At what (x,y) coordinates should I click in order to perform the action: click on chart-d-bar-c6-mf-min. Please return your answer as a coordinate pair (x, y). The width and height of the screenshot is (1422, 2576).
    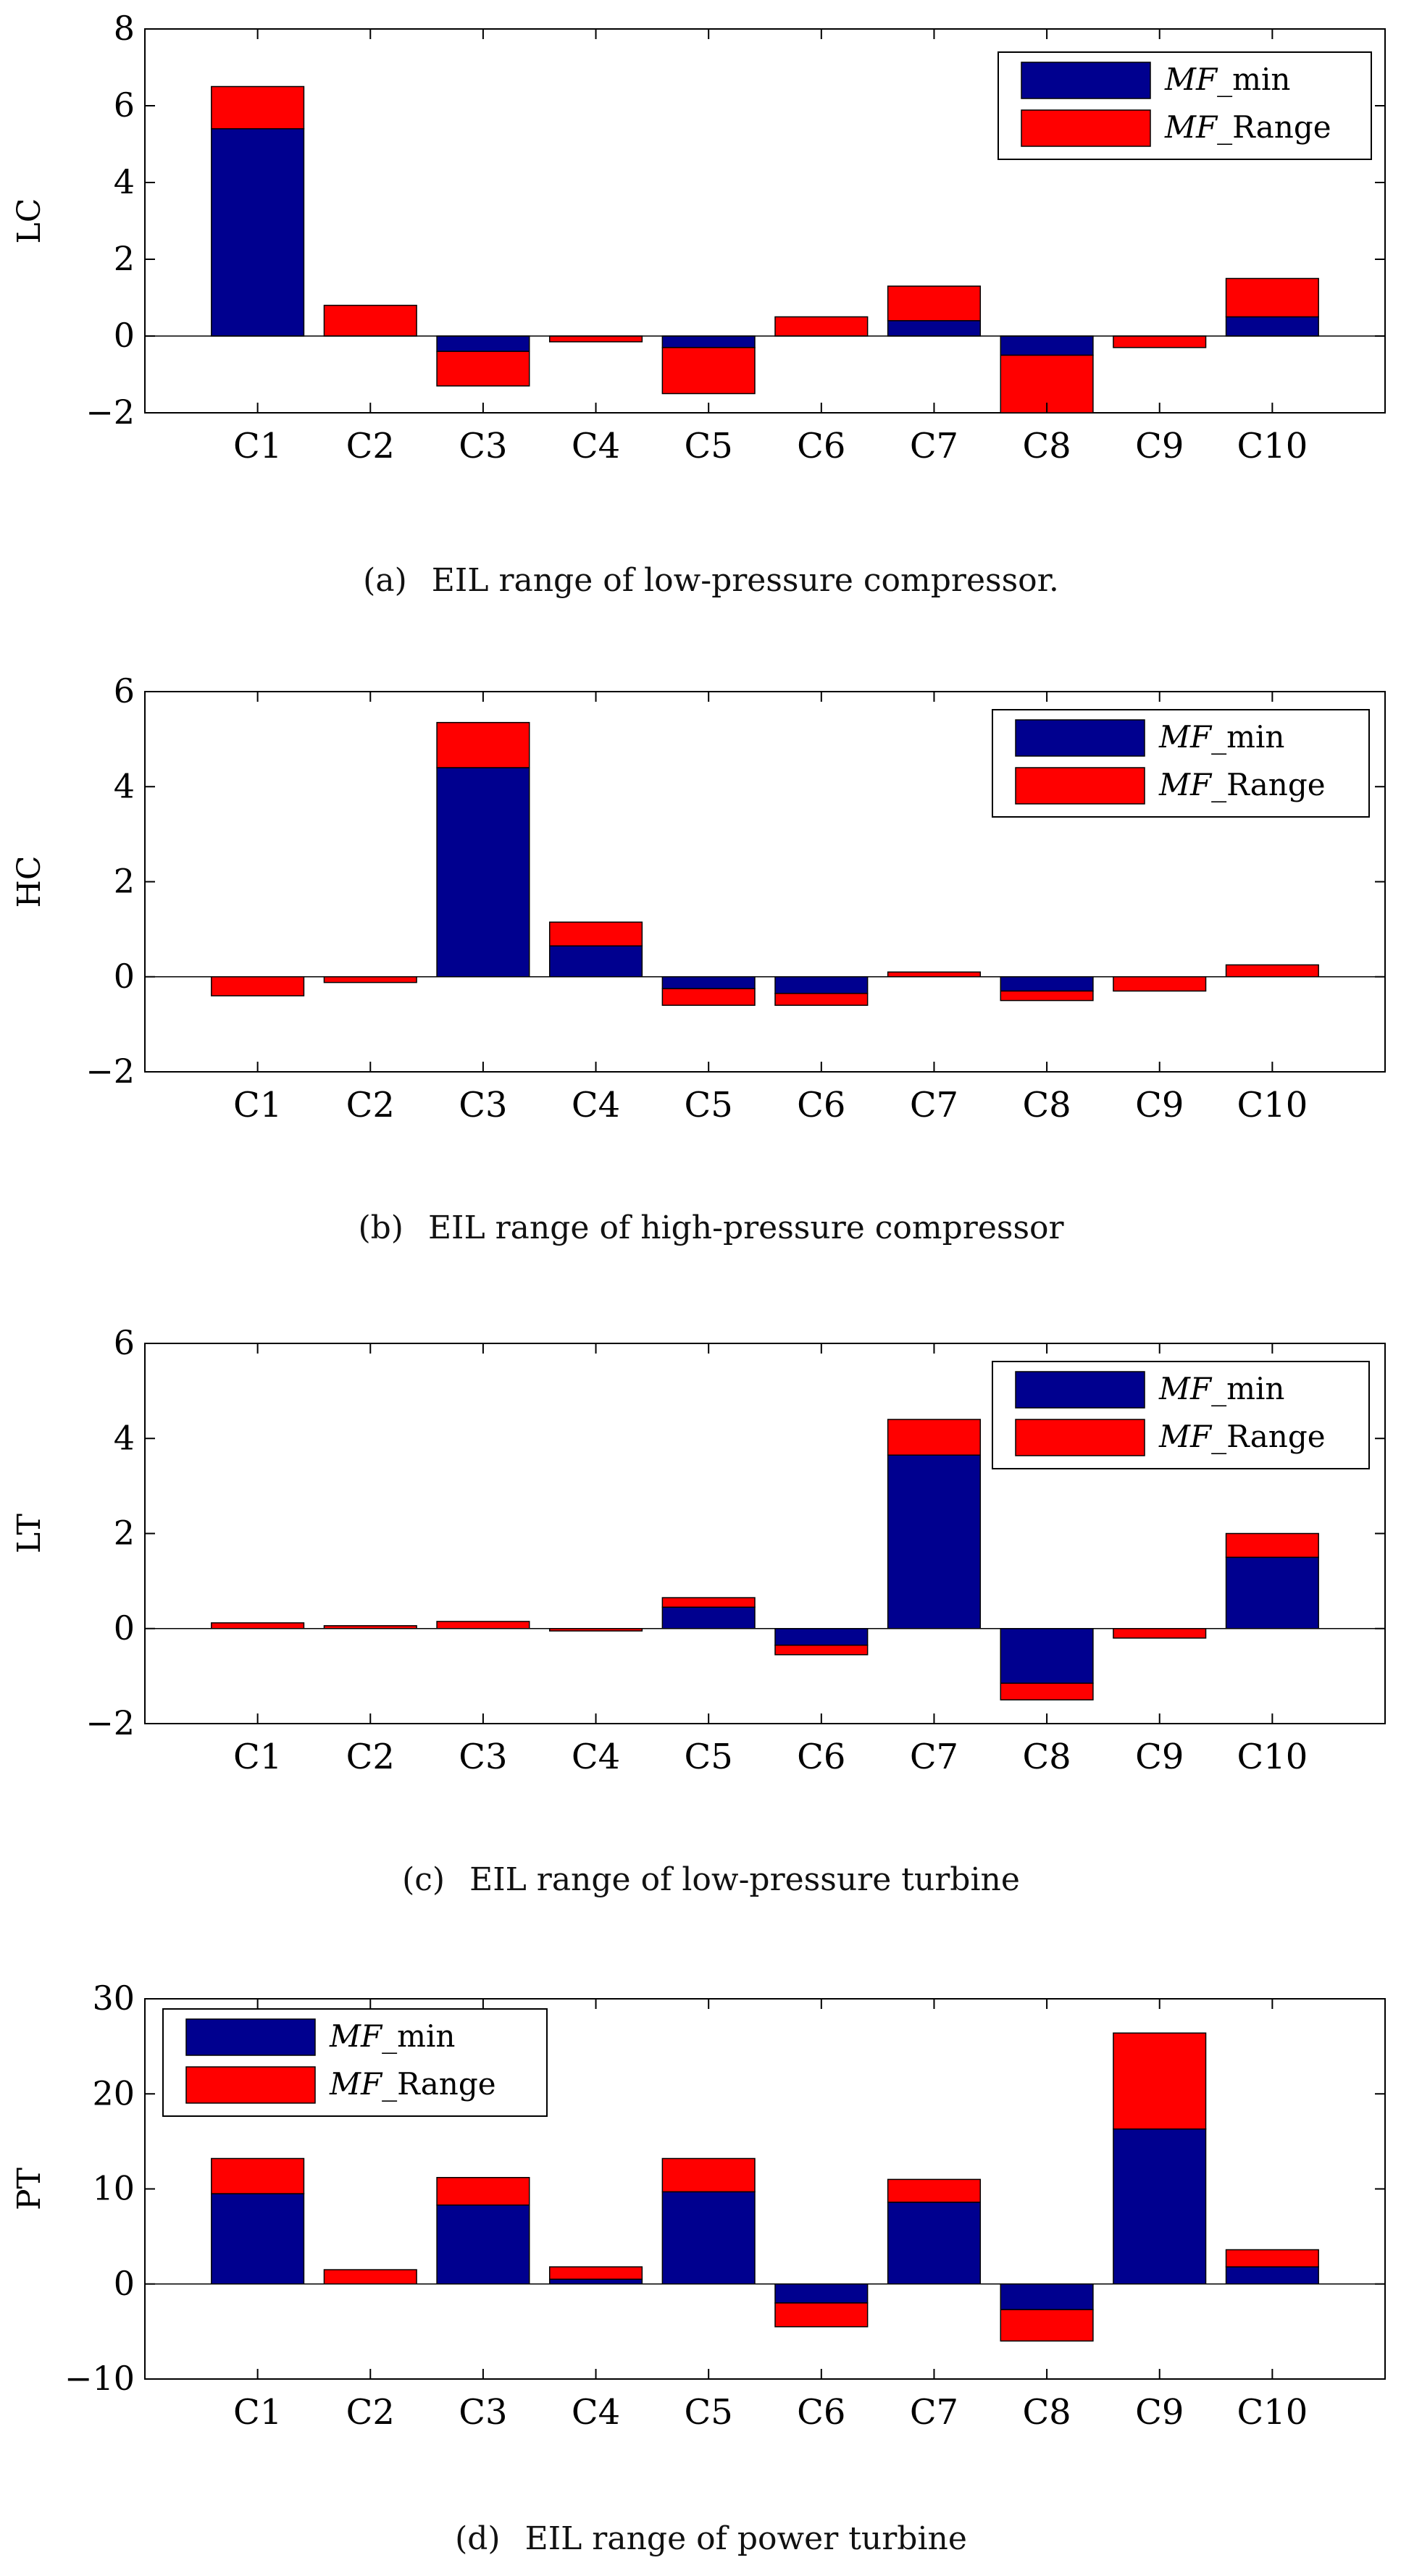
    Looking at the image, I should click on (822, 2293).